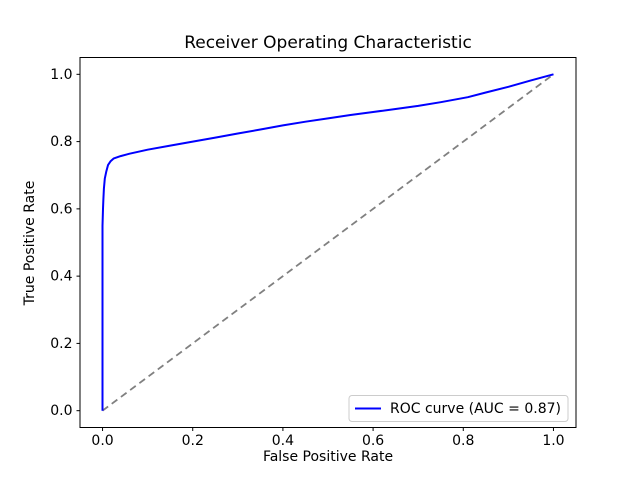 Image resolution: width=640 pixels, height=484 pixels. I want to click on y-tick-label: 0.8, so click(61, 142).